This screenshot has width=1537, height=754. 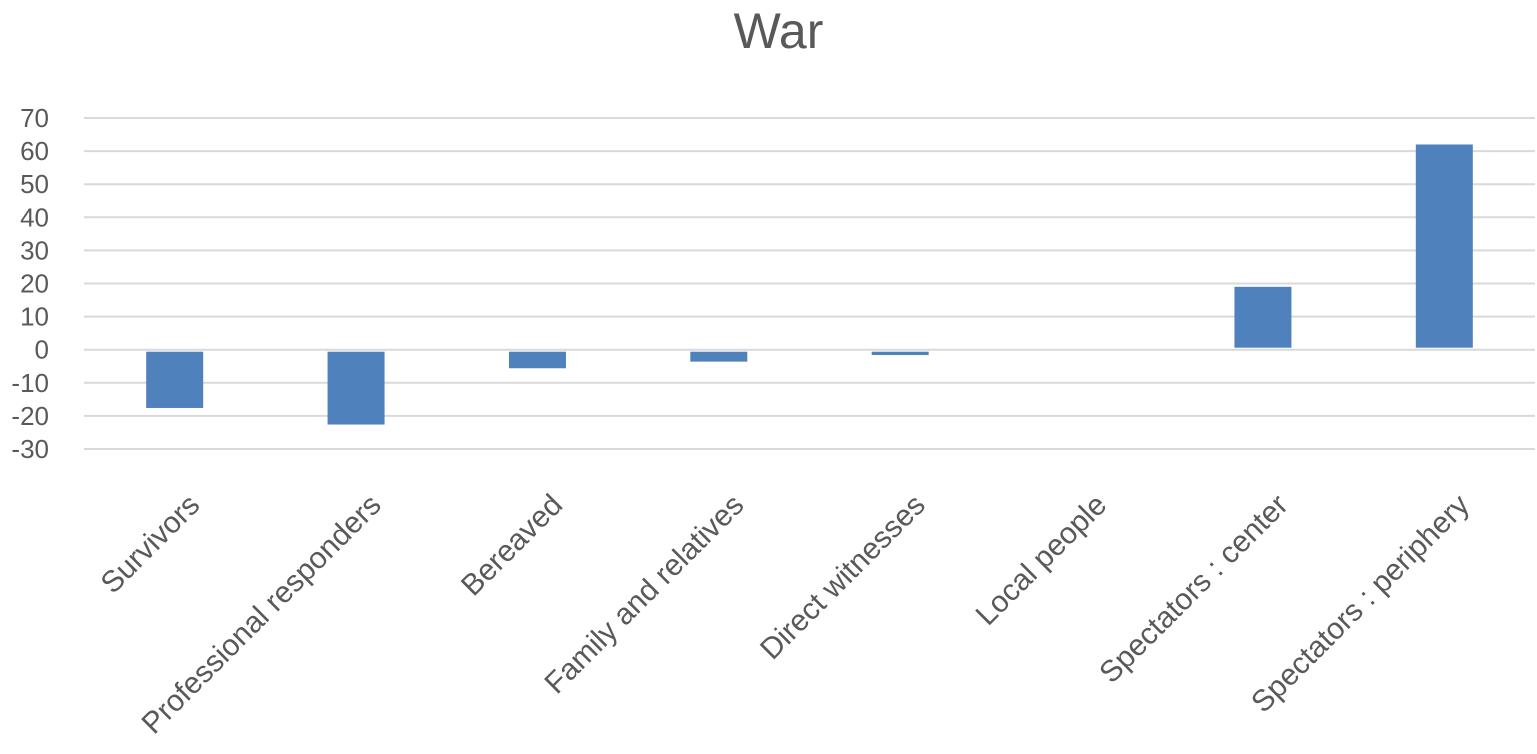 I want to click on y-tick-label: 10, so click(x=34, y=317).